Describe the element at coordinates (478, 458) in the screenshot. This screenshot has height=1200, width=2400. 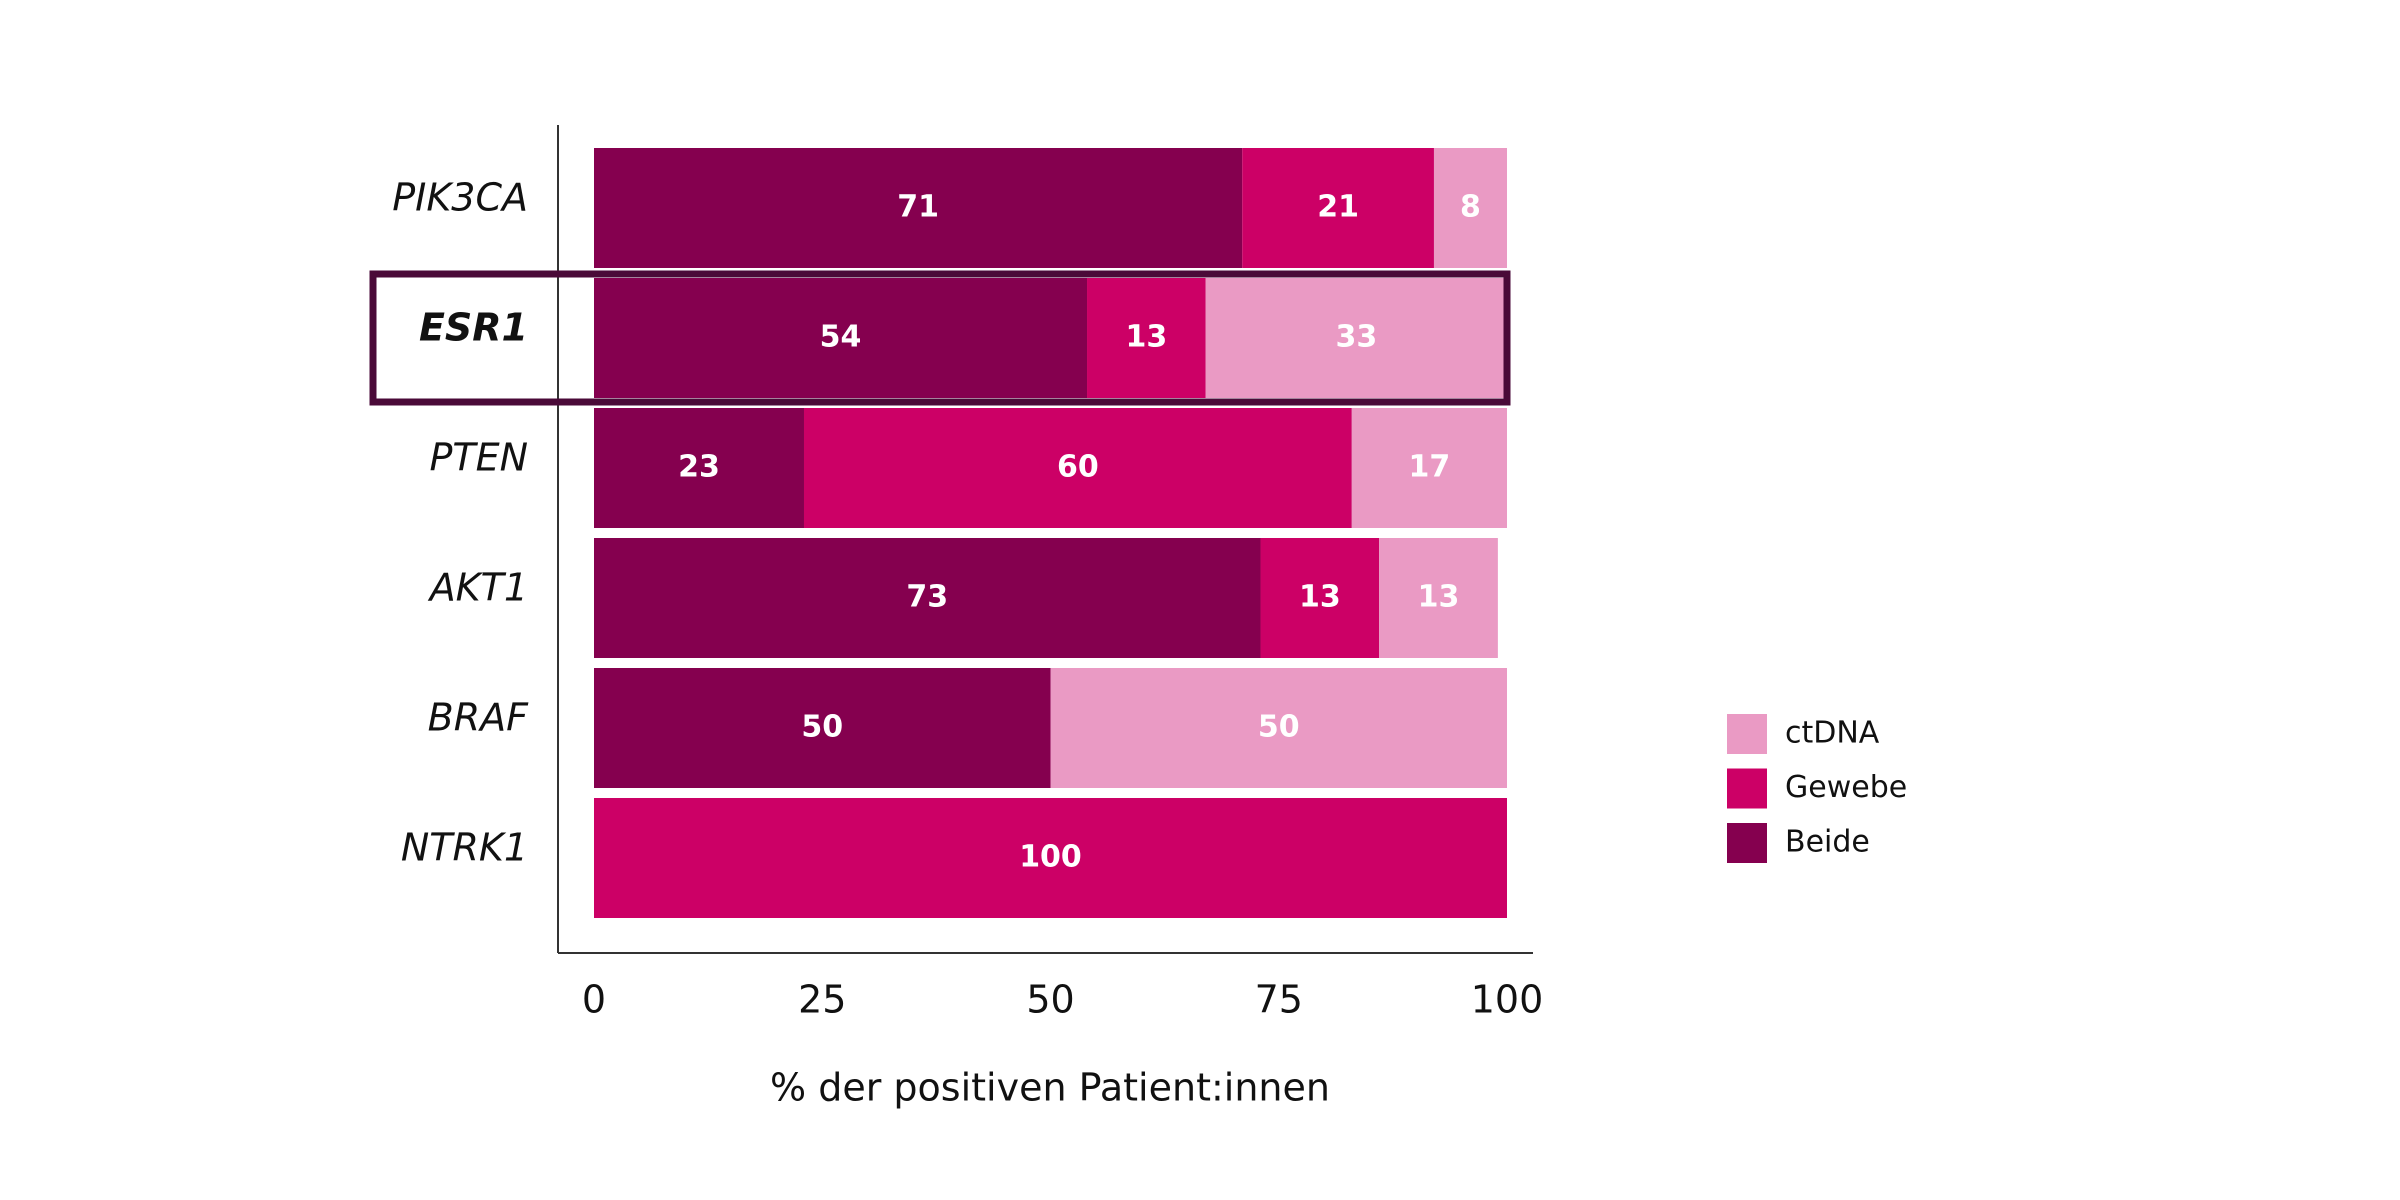
I see `y-tick-label: PTEN` at that location.